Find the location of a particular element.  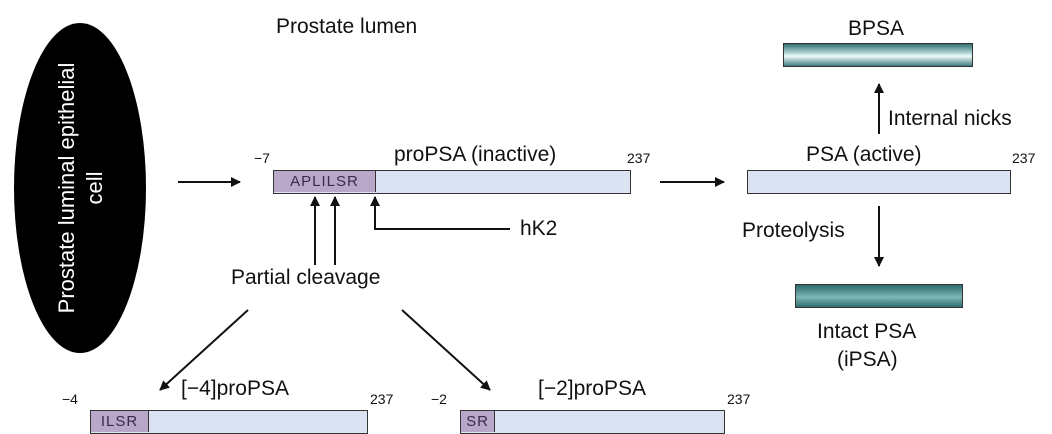

intact-psa-line2: (iPSA) is located at coordinates (867, 359).